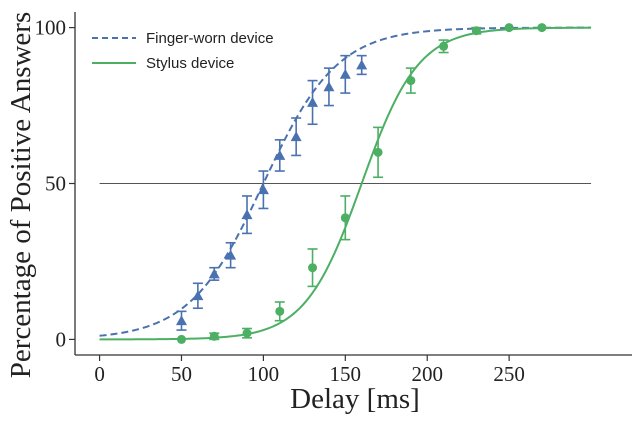  What do you see at coordinates (21, 195) in the screenshot?
I see `y-axis-title: Percentage of Positive Answers` at bounding box center [21, 195].